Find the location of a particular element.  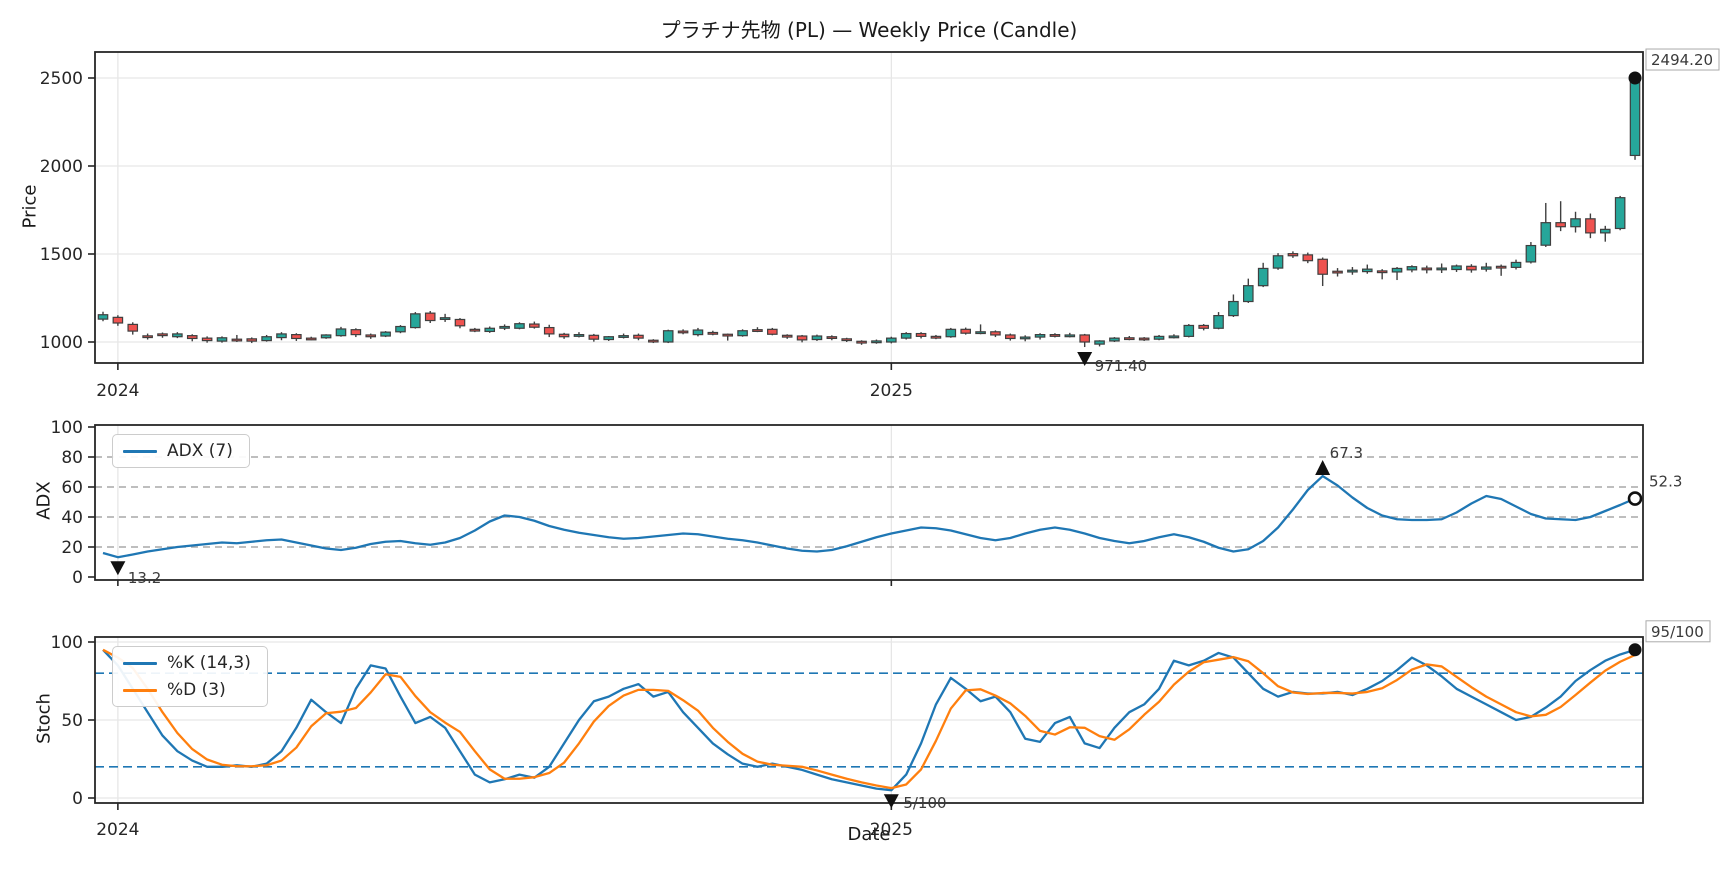

date-x-axis-label: Date is located at coordinates (869, 834).